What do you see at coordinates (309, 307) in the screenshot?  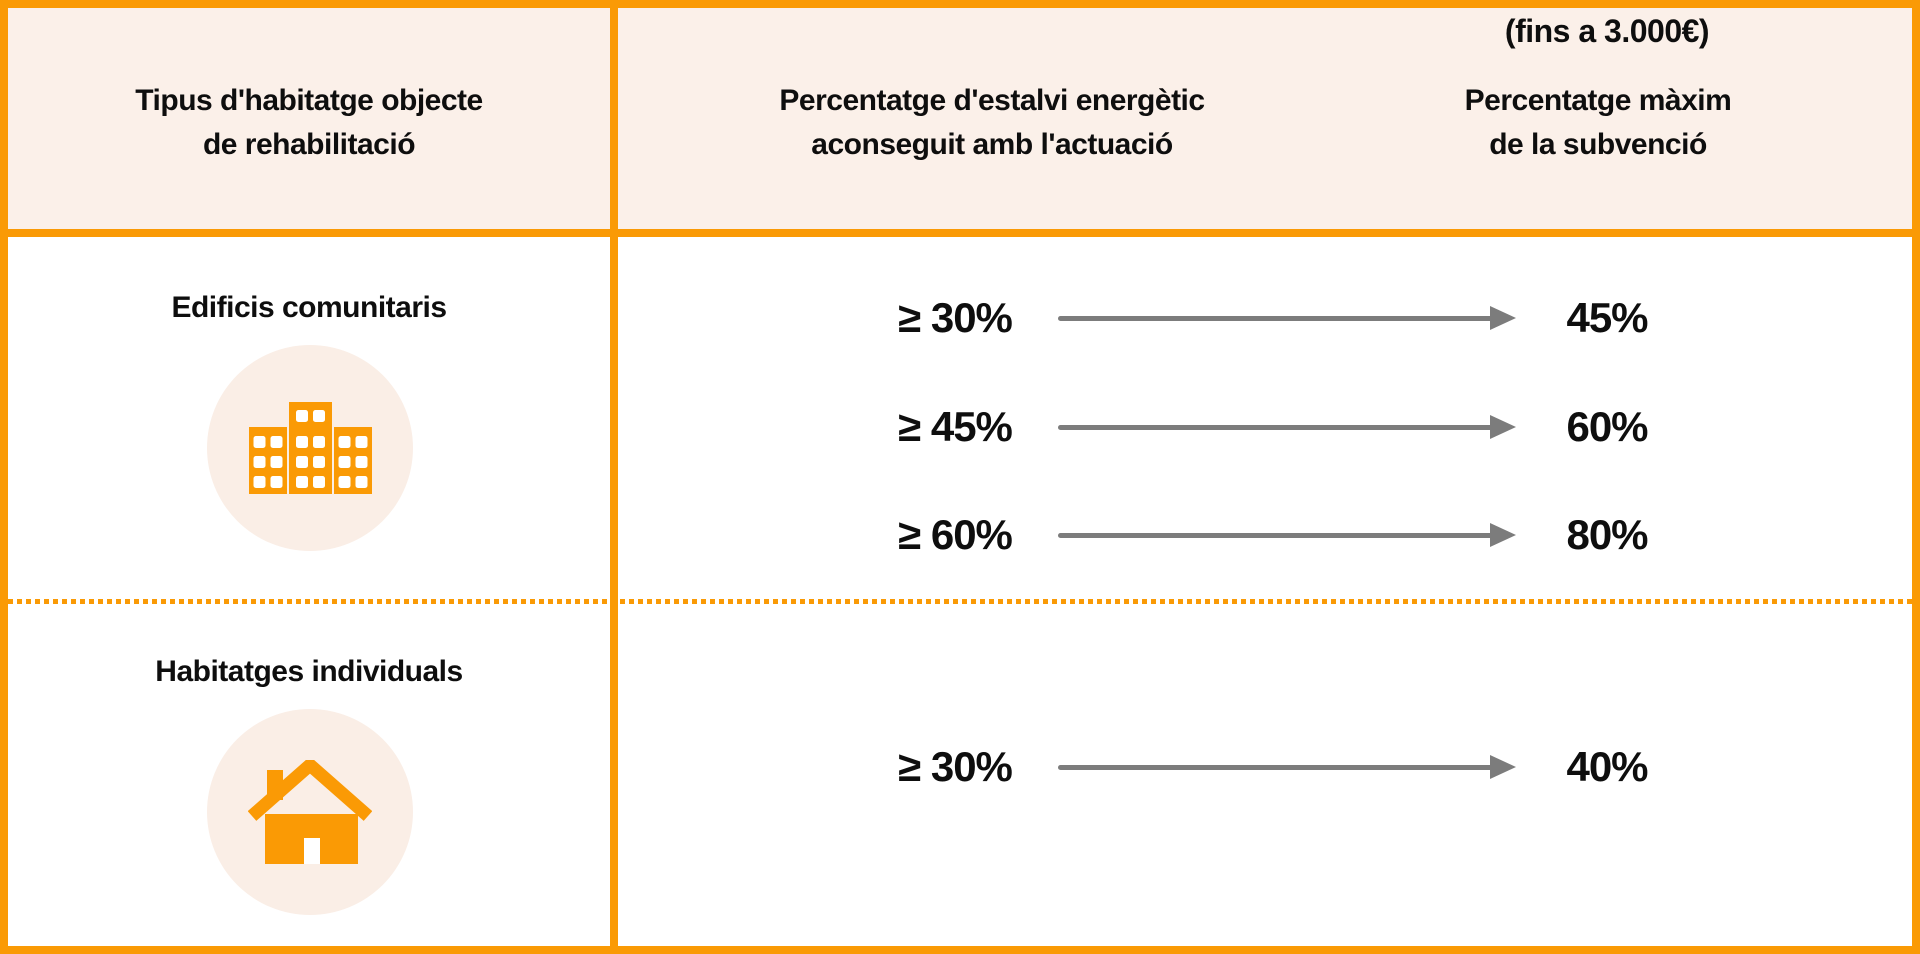 I see `row-label-edificis-comunitaris: Edificis comunitaris` at bounding box center [309, 307].